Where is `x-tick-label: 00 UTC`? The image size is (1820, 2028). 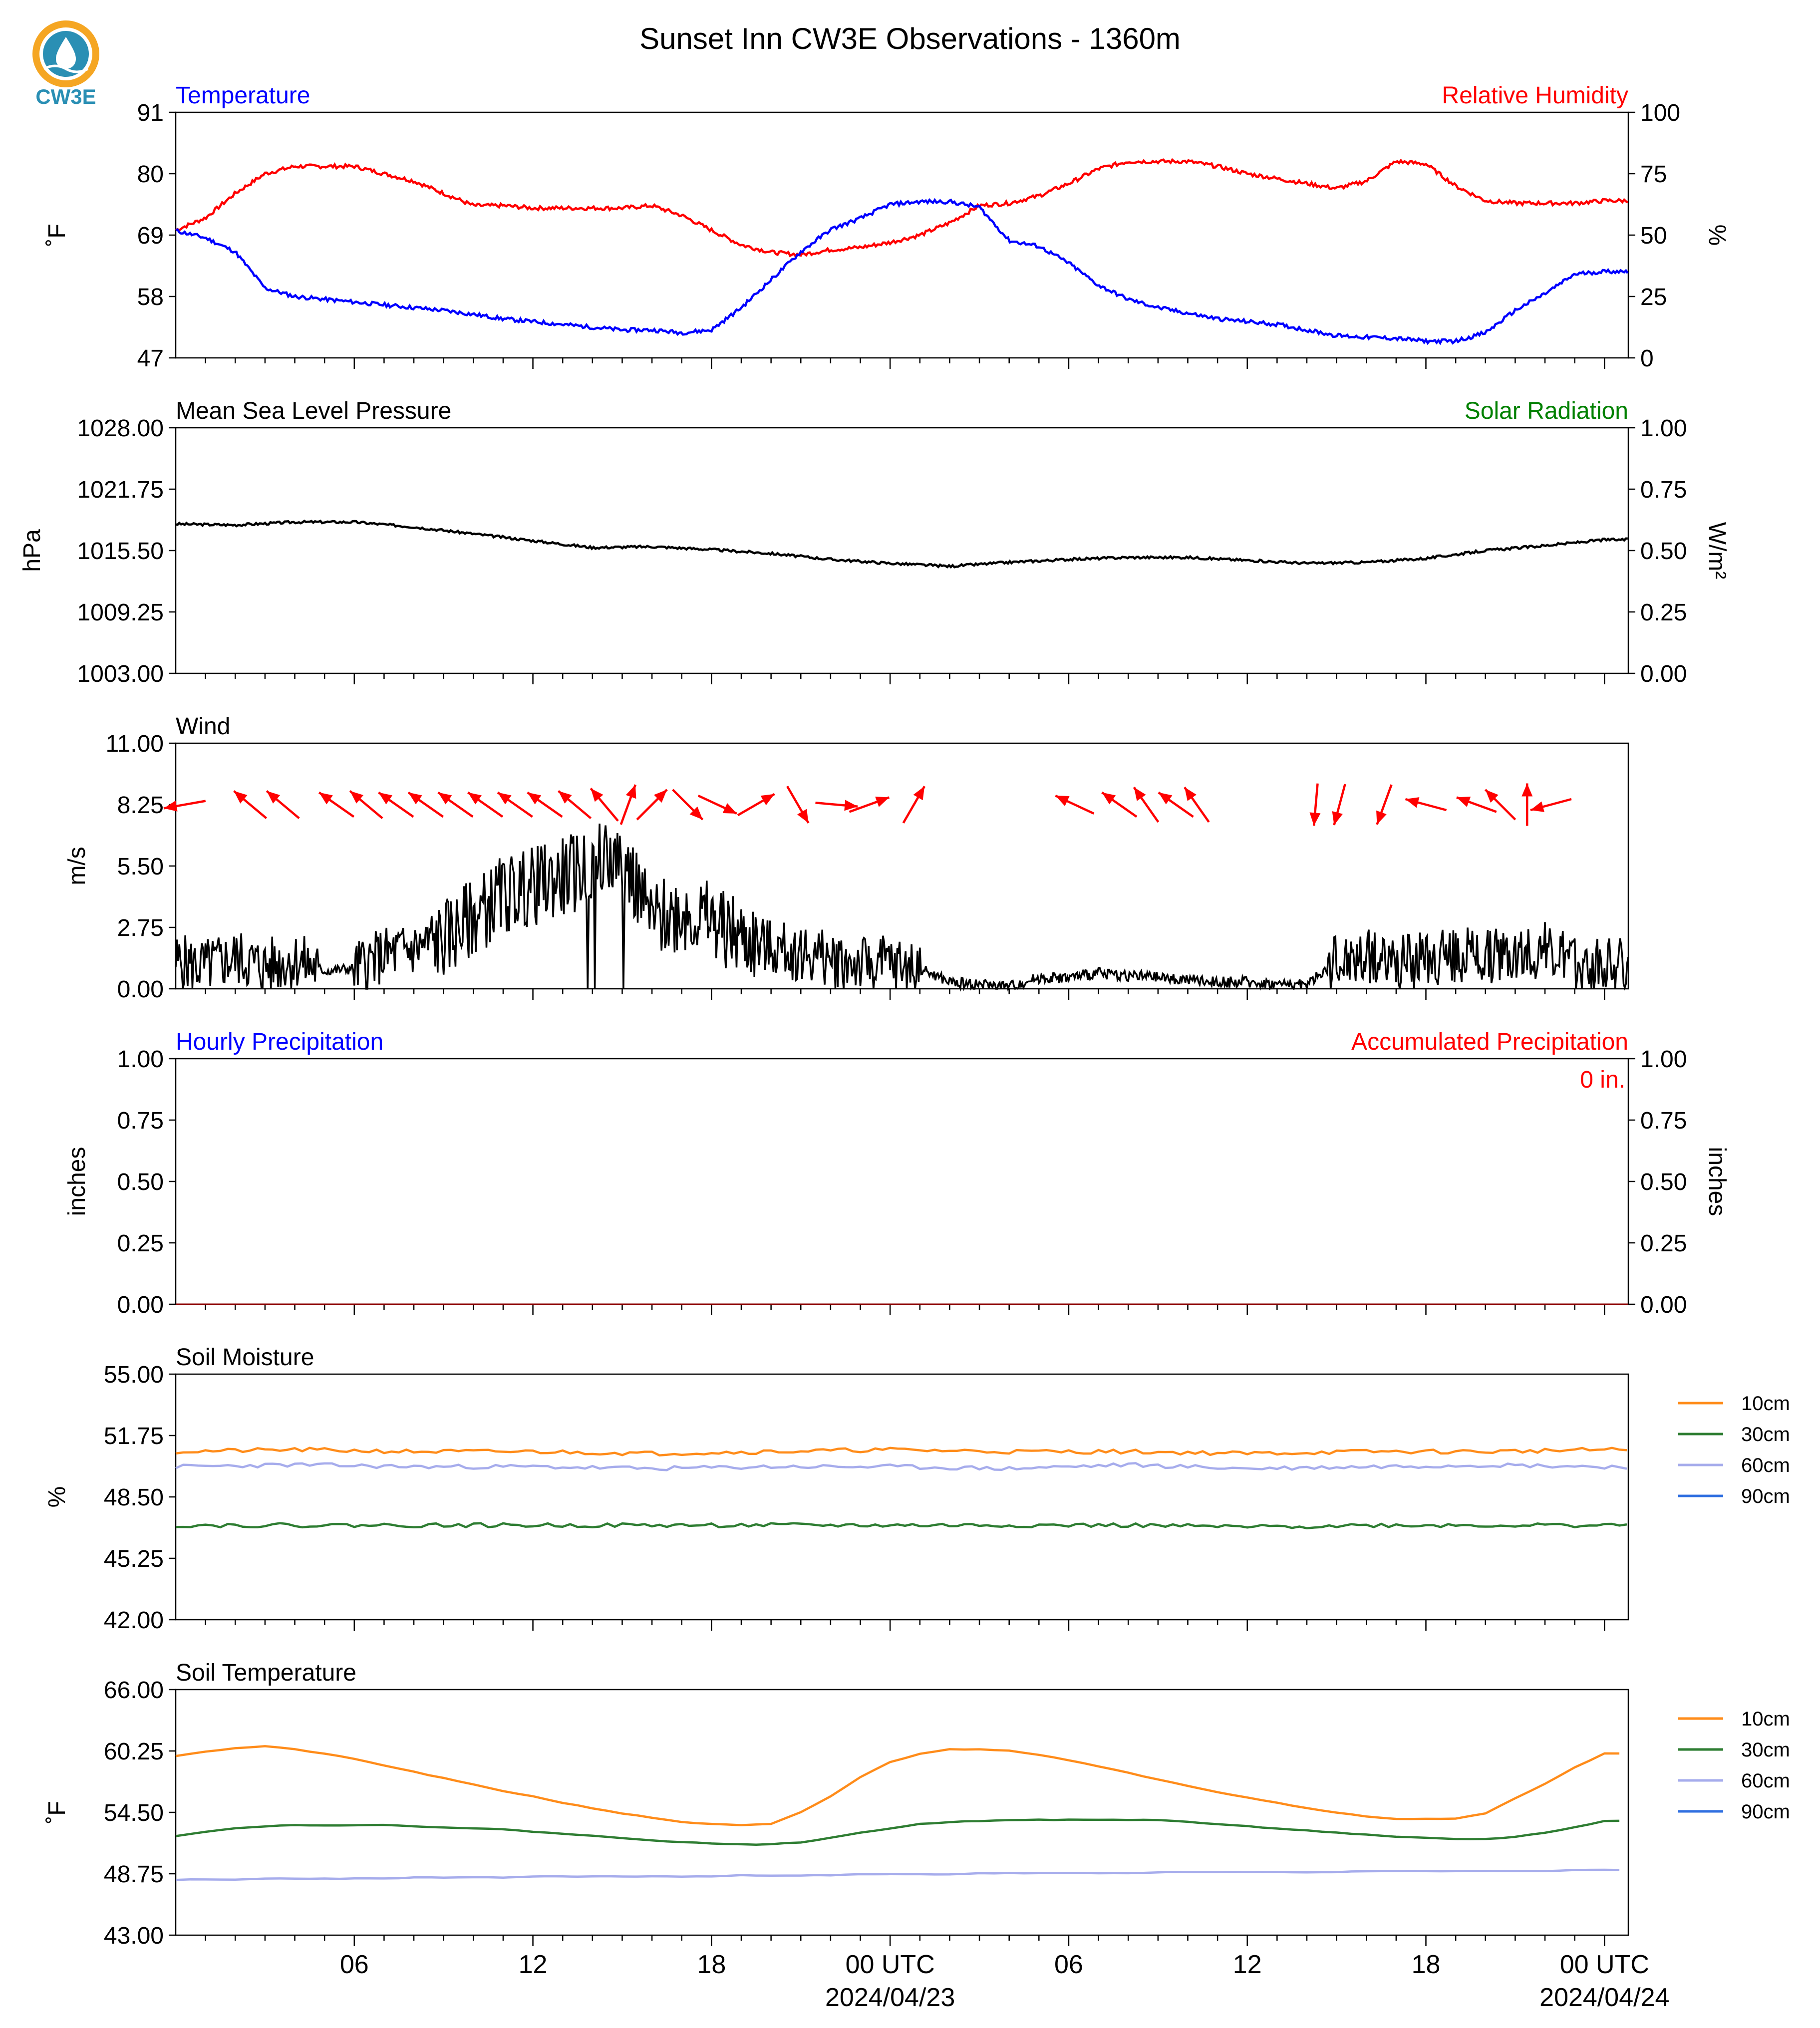
x-tick-label: 00 UTC is located at coordinates (890, 1964).